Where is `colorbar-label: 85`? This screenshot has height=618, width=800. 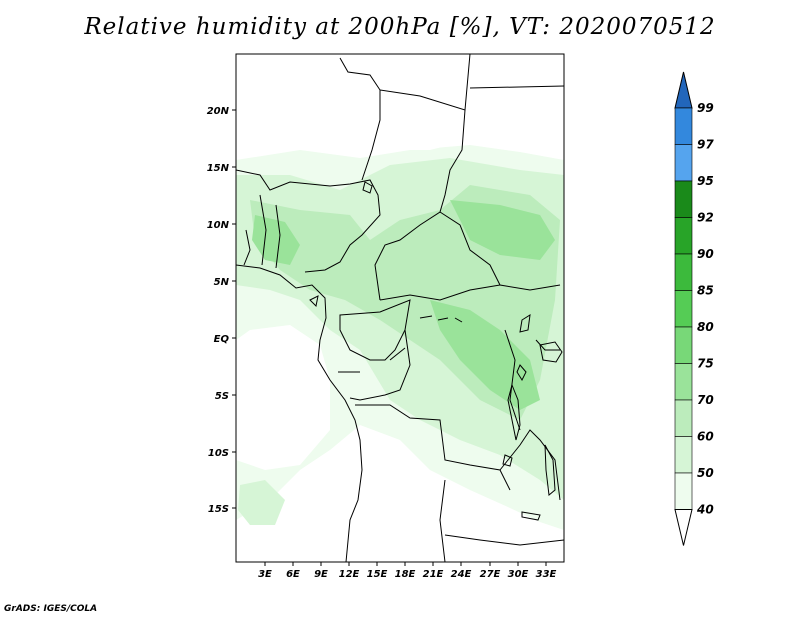 colorbar-label: 85 is located at coordinates (705, 291).